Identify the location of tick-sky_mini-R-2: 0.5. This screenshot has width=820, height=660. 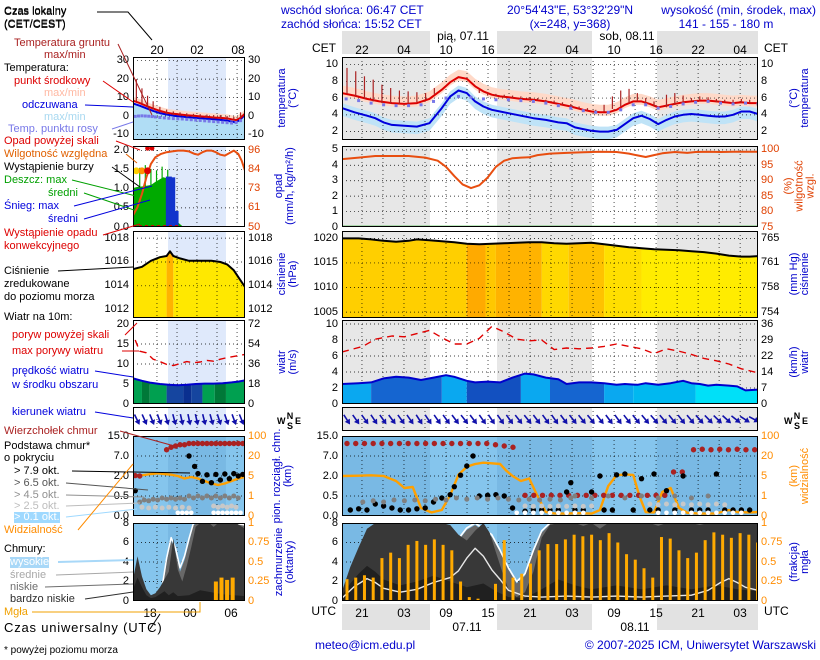
(256, 561).